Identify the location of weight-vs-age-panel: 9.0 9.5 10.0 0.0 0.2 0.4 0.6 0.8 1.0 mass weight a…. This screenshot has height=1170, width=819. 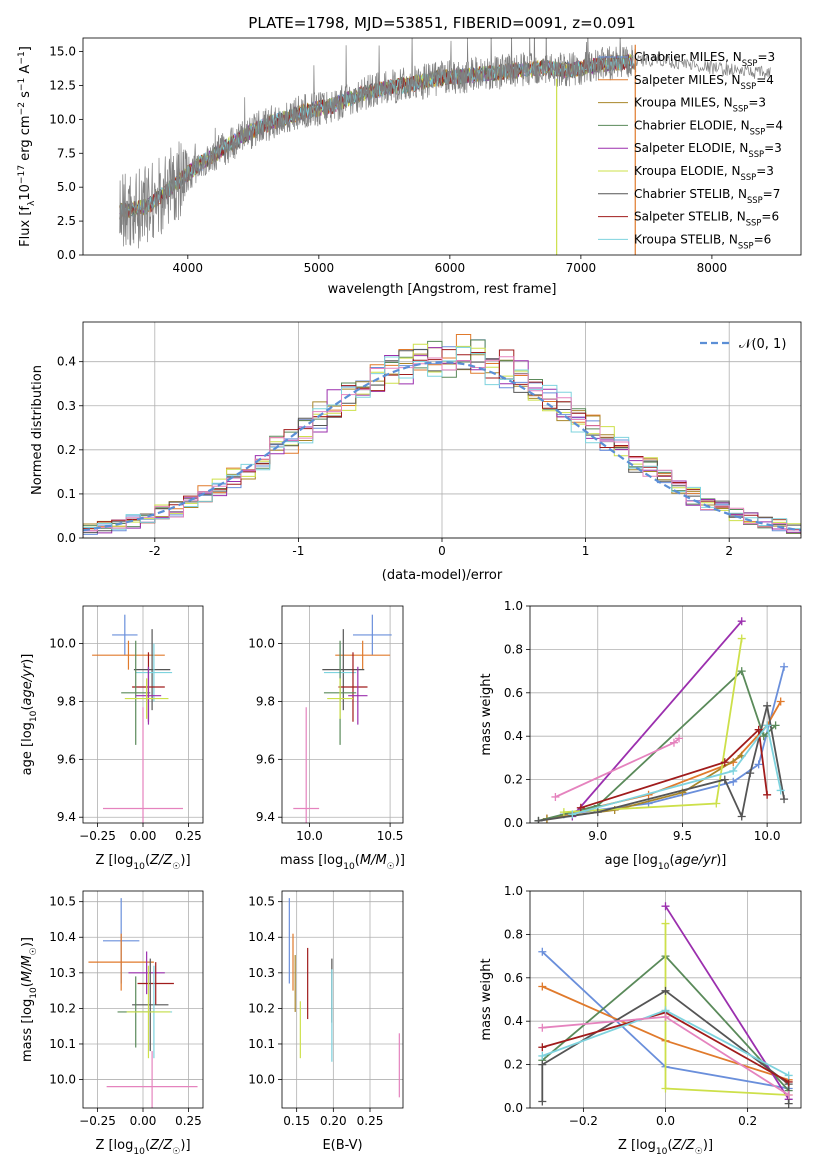
(640, 735).